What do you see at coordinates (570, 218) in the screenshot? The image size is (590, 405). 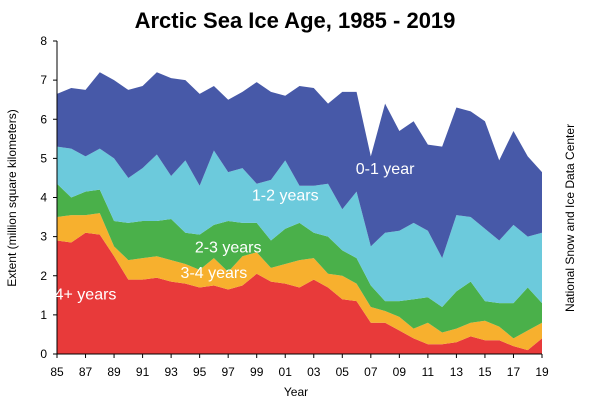 I see `credit-label: National Snow and Ice Data Center` at bounding box center [570, 218].